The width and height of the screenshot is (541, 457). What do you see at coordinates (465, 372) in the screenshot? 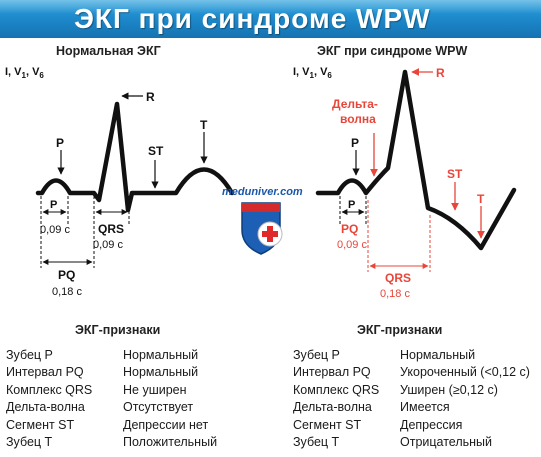
I see `table-cell: Укороченный (<0,12 с)` at bounding box center [465, 372].